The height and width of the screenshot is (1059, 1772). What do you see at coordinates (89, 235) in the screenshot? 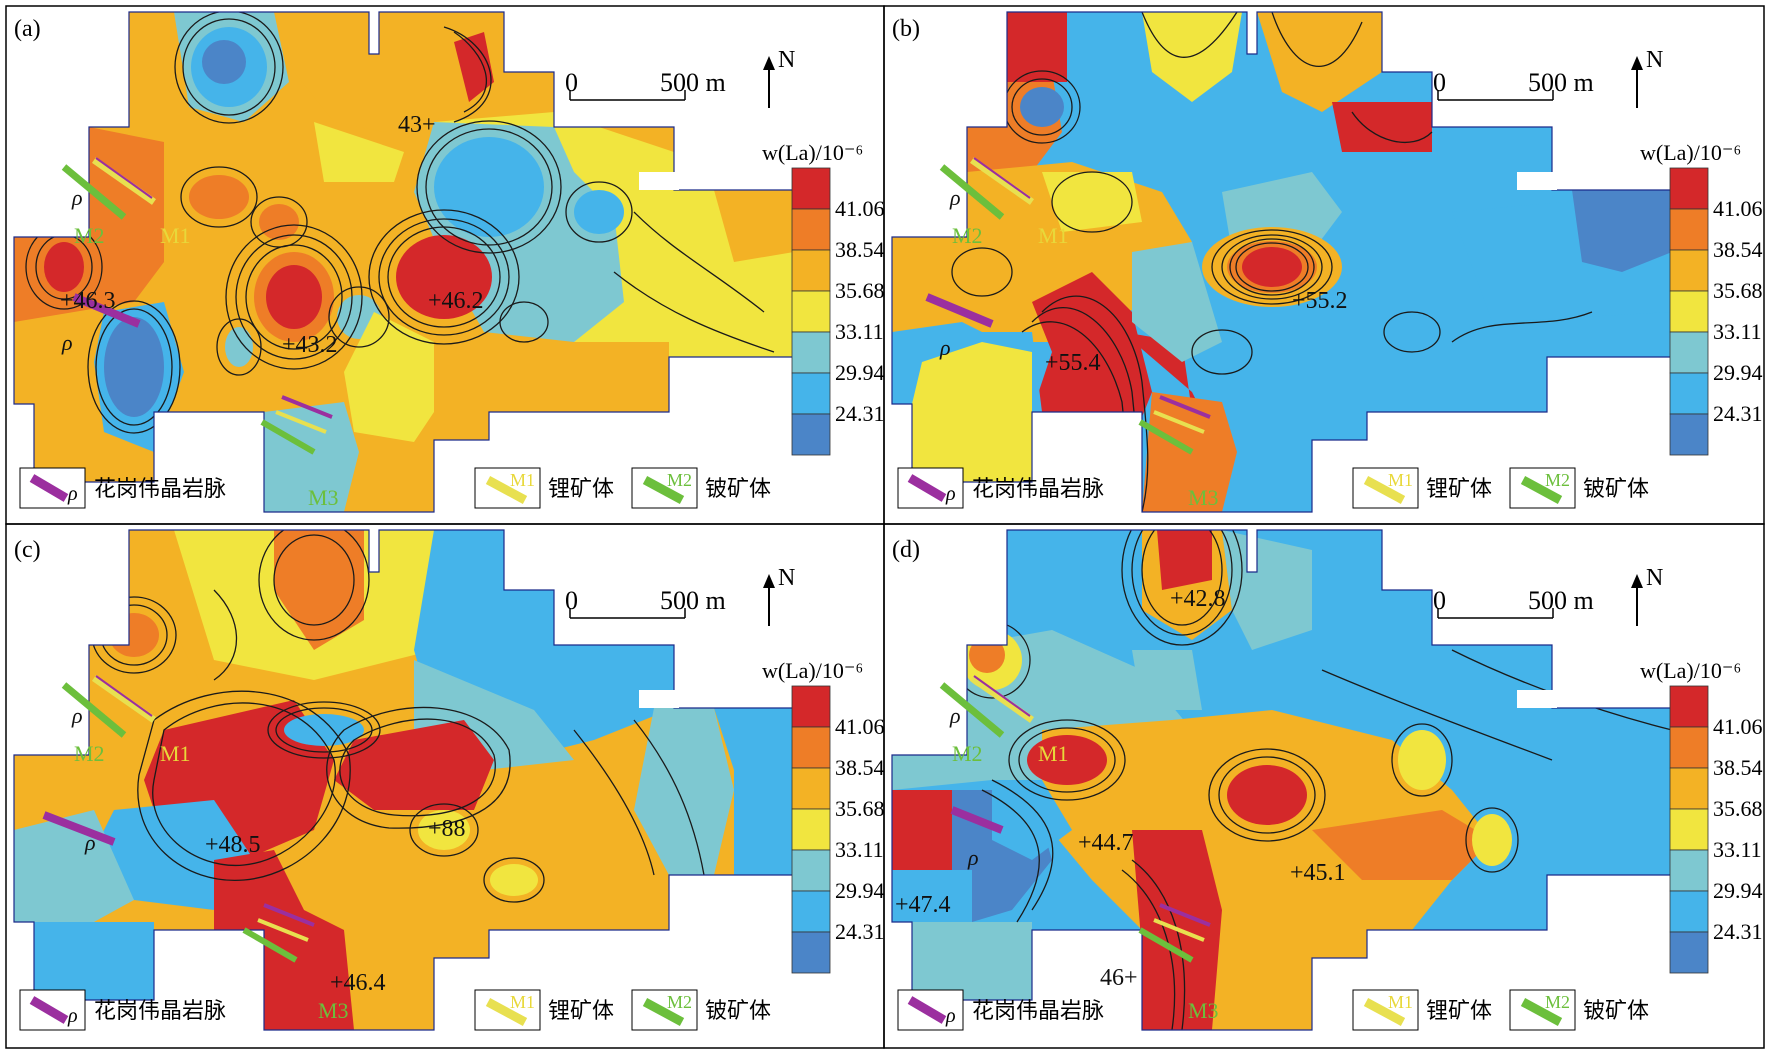
I see `m2-map-label-a: M2` at bounding box center [89, 235].